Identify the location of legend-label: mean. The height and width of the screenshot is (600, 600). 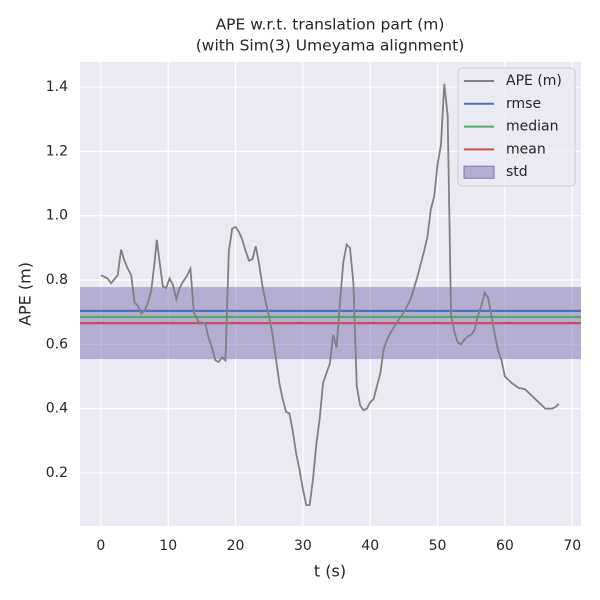
(526, 149).